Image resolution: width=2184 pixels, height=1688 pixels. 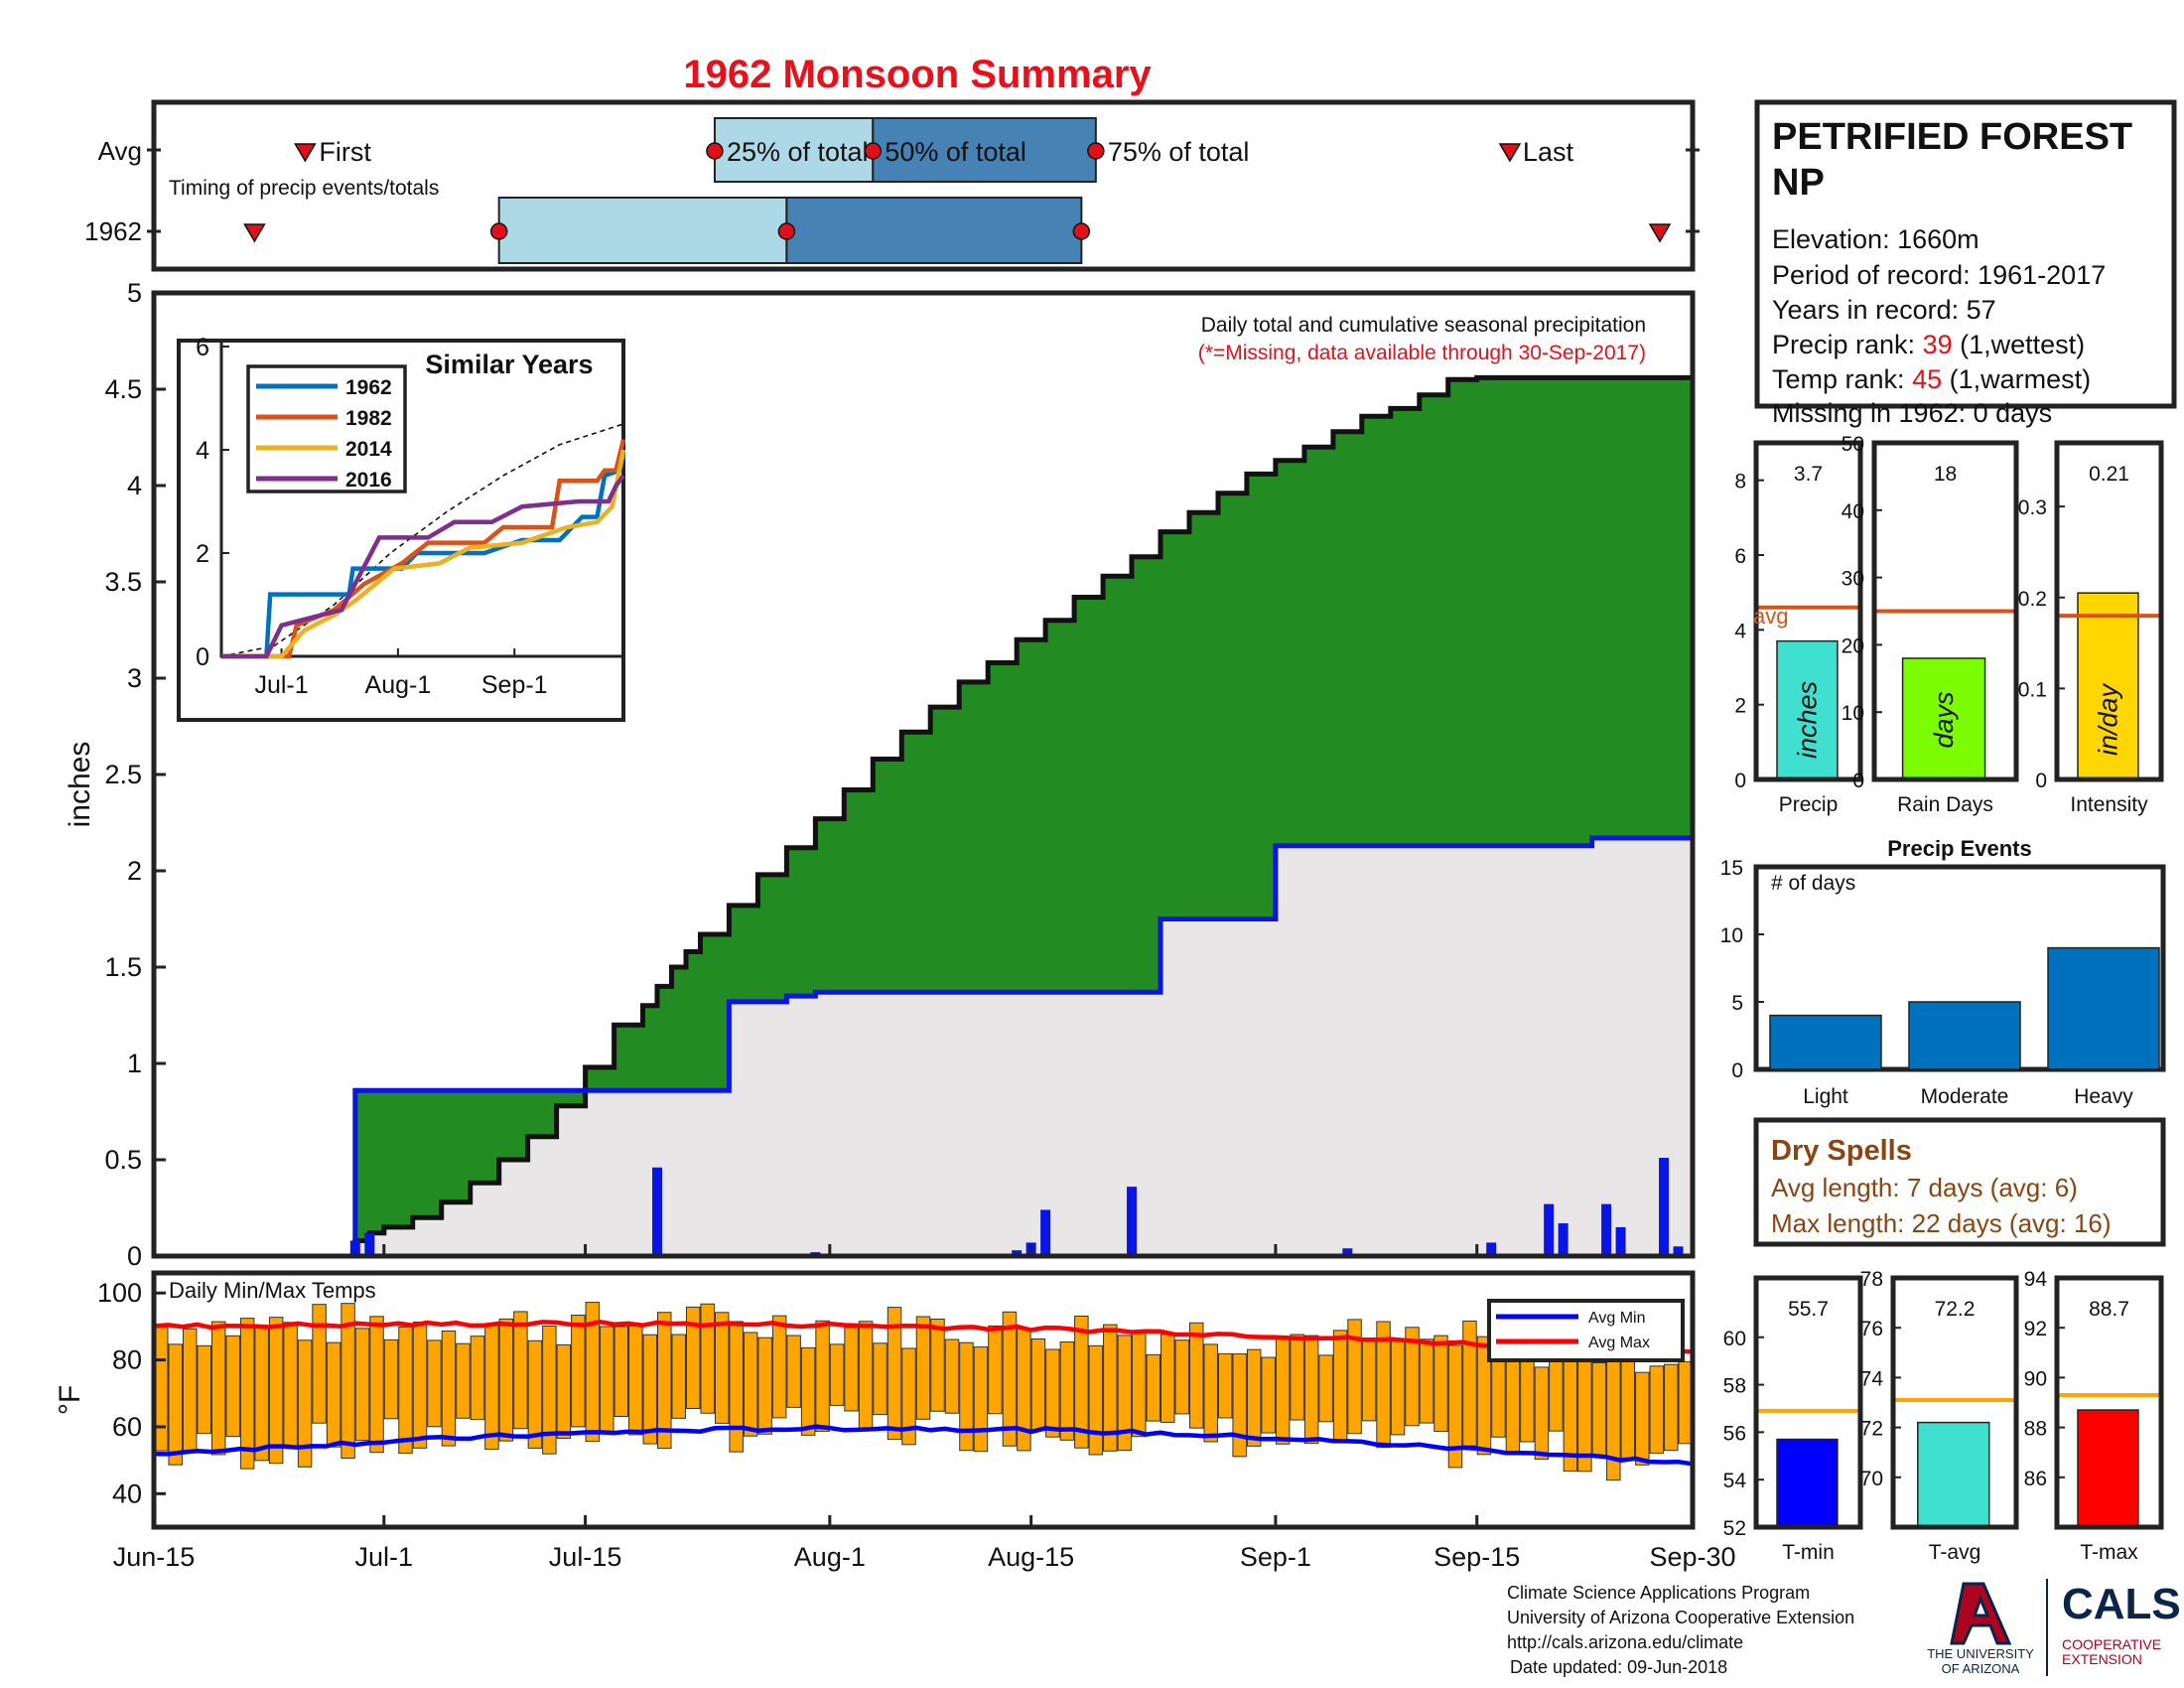 What do you see at coordinates (127, 1427) in the screenshot?
I see `temp-y-tick-label: 60` at bounding box center [127, 1427].